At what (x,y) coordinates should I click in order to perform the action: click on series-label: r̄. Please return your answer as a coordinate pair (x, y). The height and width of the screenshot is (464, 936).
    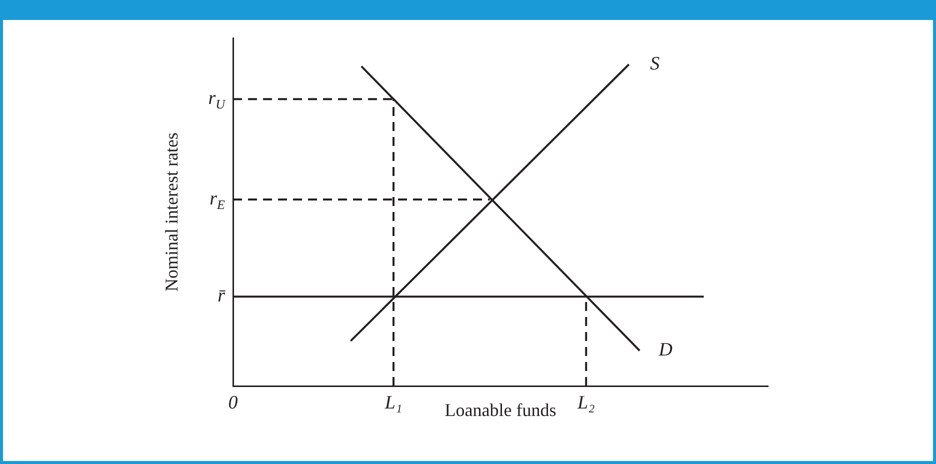
    Looking at the image, I should click on (222, 296).